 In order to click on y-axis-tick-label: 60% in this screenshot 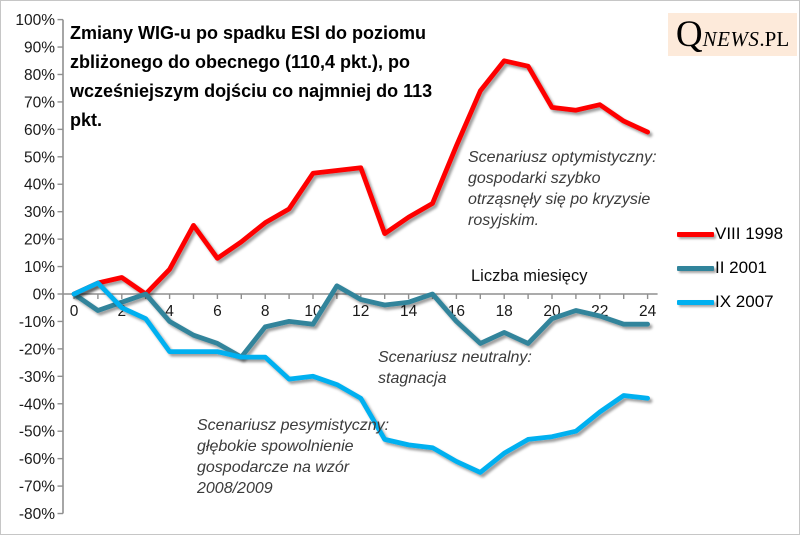, I will do `click(39, 130)`.